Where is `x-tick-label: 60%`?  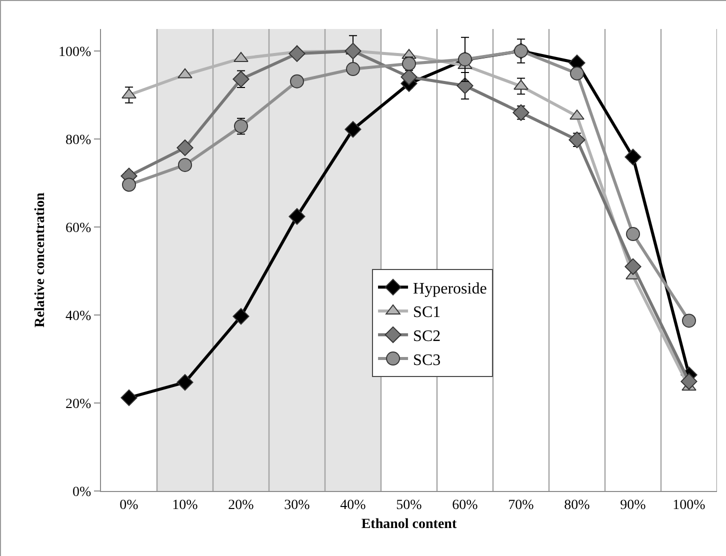 x-tick-label: 60% is located at coordinates (465, 505).